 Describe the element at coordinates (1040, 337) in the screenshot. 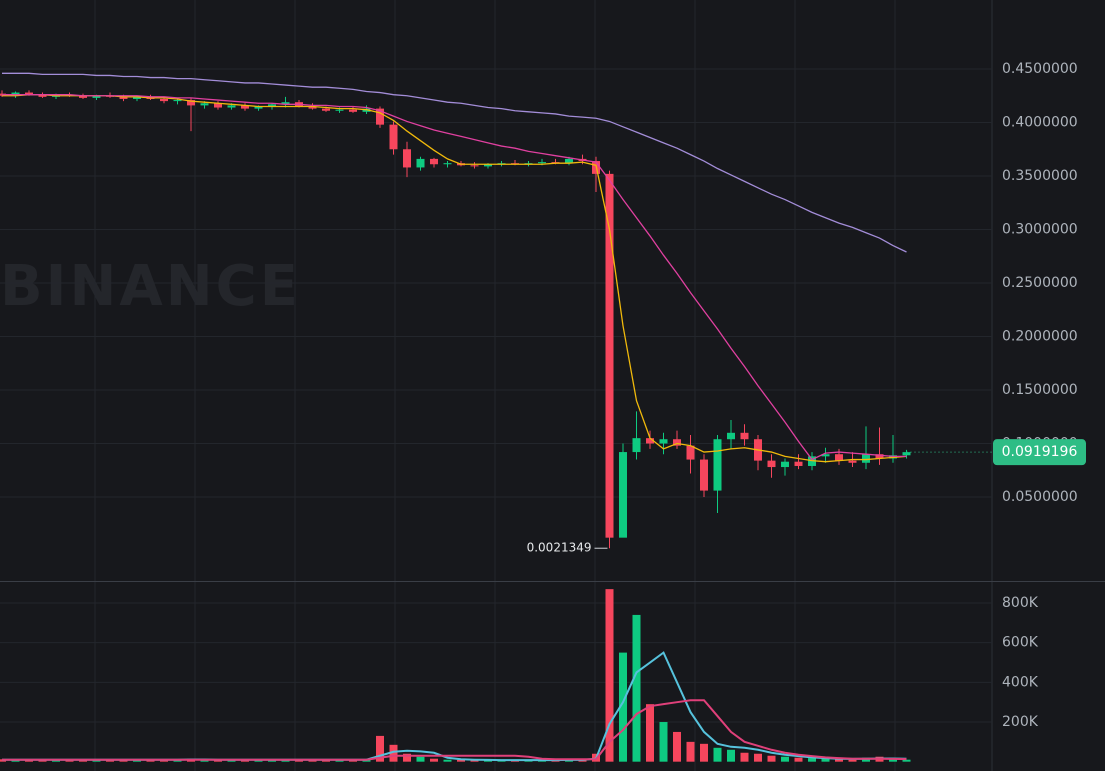

I see `y-tick-label: 0.2000000` at that location.